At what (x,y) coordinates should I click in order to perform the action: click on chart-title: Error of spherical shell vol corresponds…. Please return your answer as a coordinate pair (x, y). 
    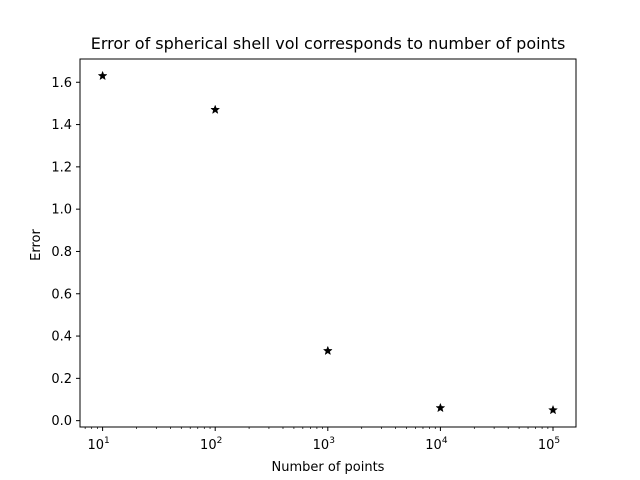
    Looking at the image, I should click on (328, 43).